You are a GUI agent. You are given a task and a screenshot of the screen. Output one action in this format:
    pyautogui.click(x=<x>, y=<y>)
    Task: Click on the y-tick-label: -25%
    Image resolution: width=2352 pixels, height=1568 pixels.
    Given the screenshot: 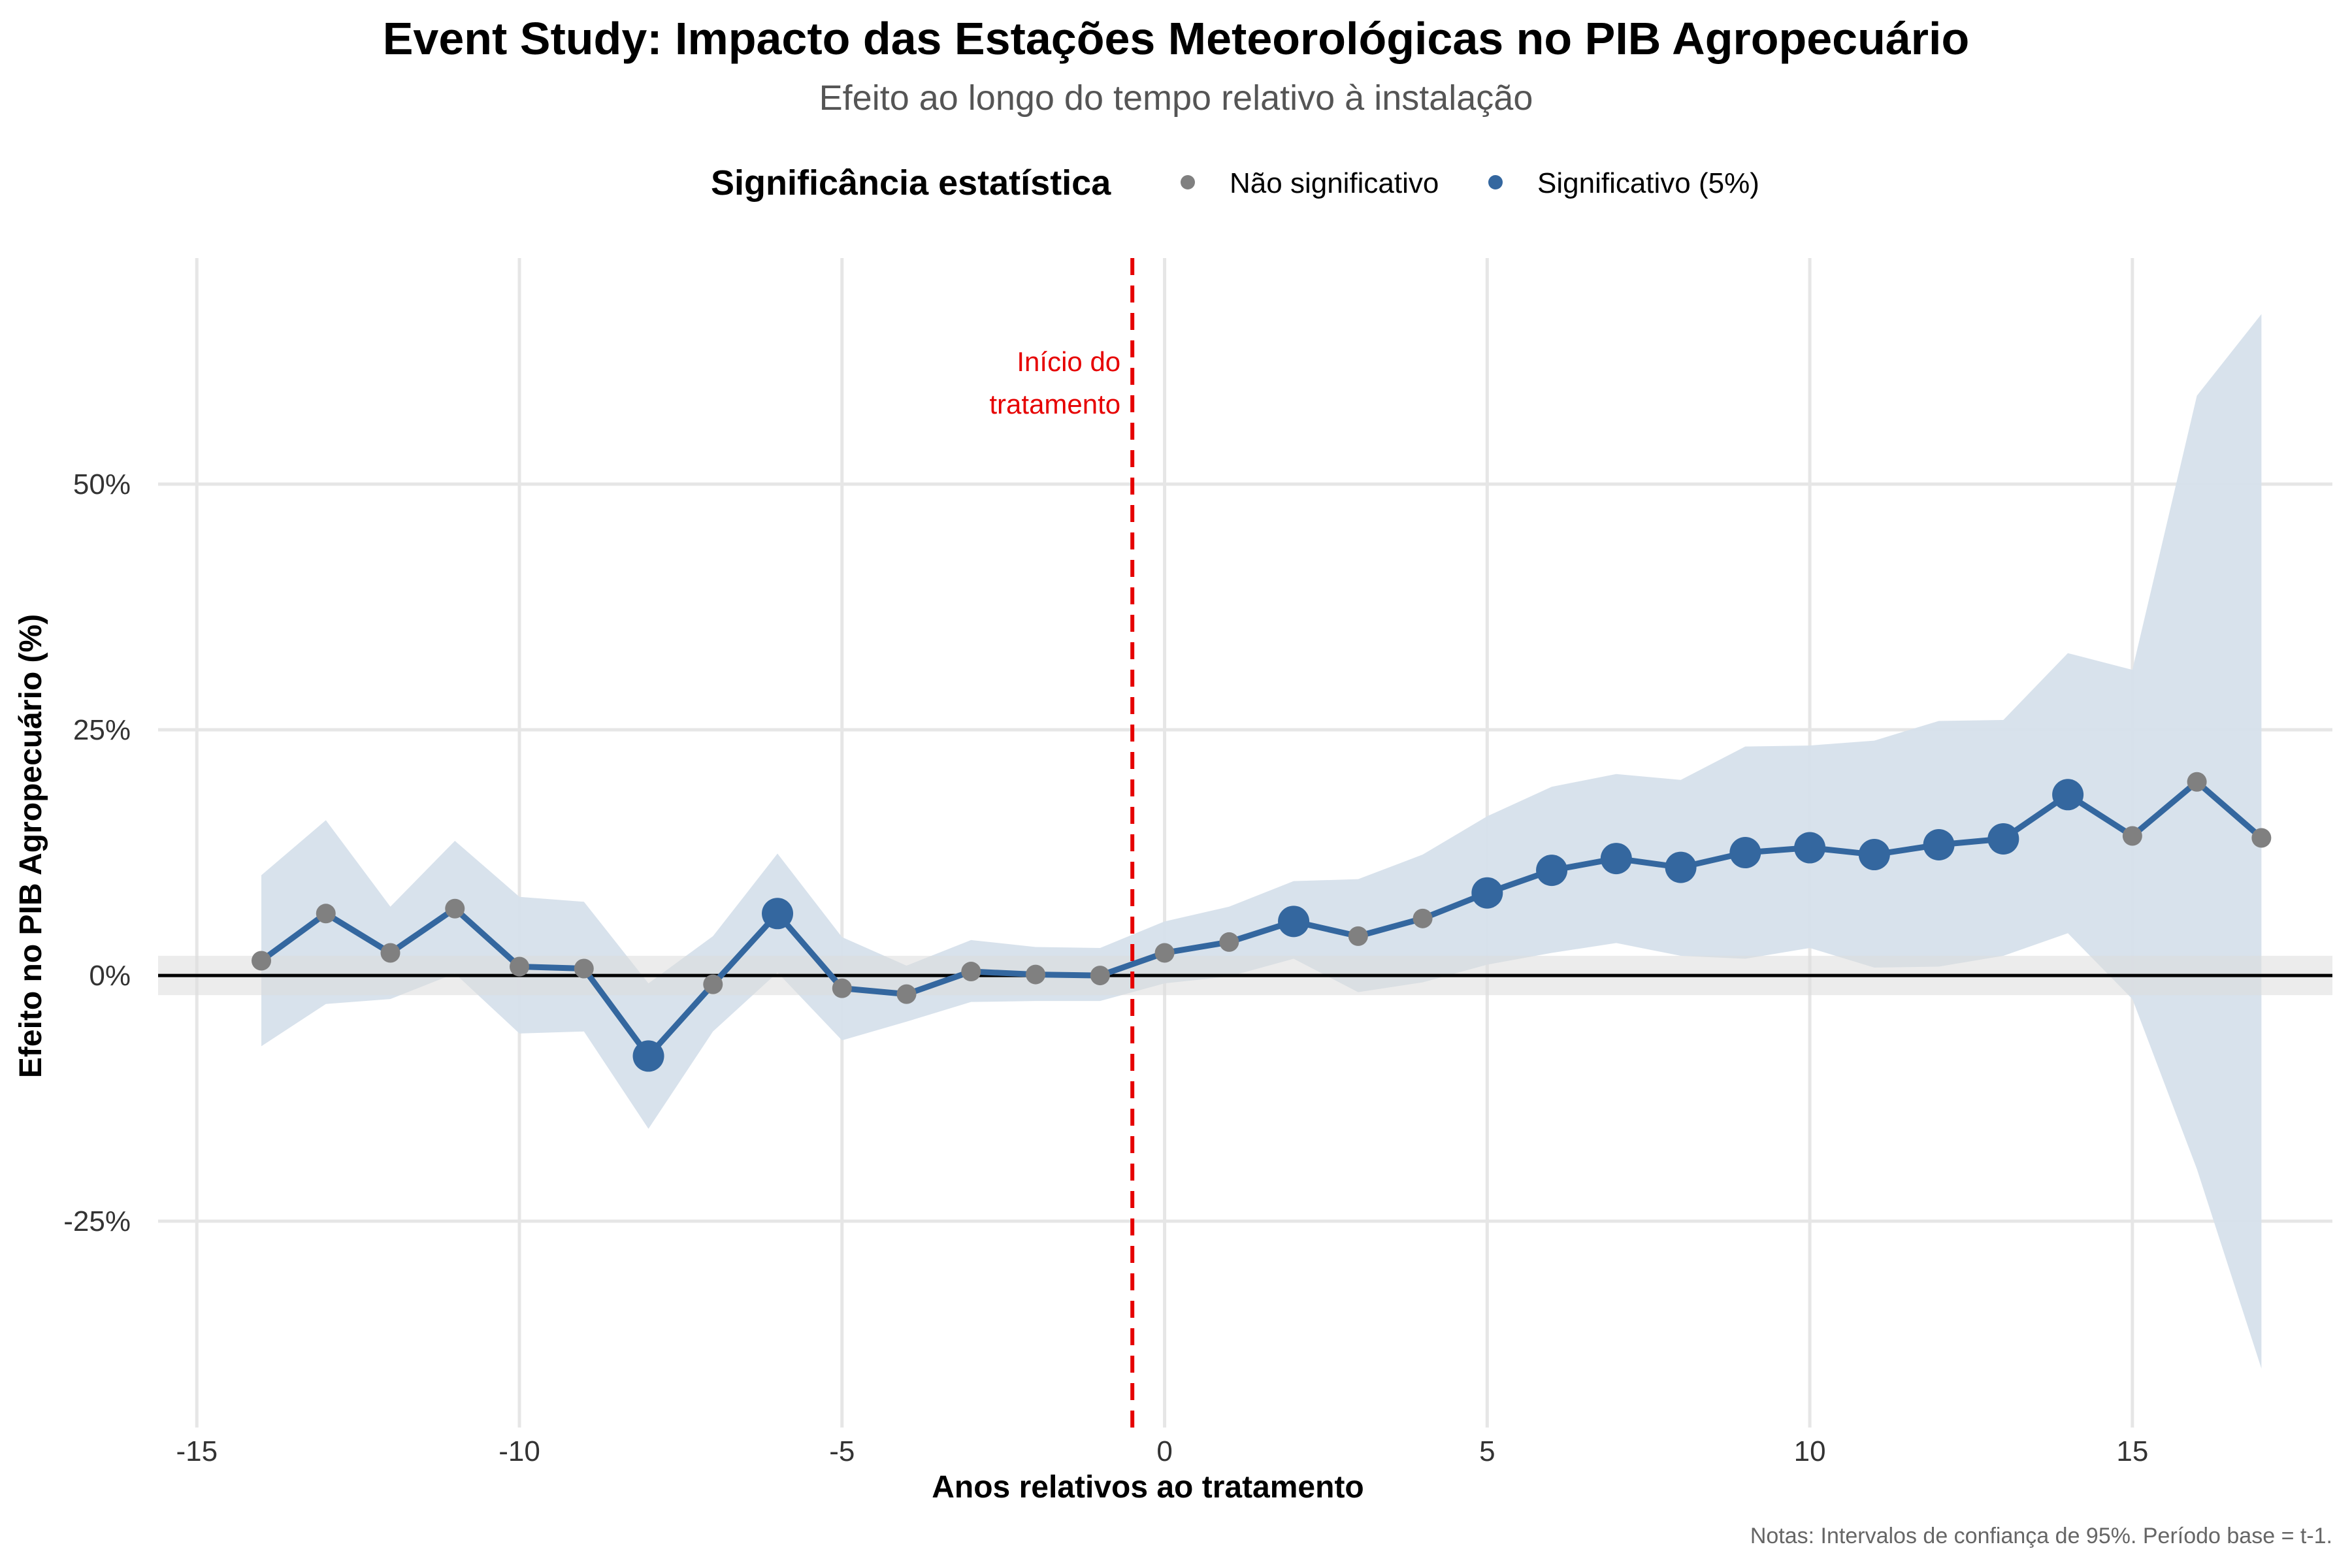 What is the action you would take?
    pyautogui.click(x=97, y=1221)
    